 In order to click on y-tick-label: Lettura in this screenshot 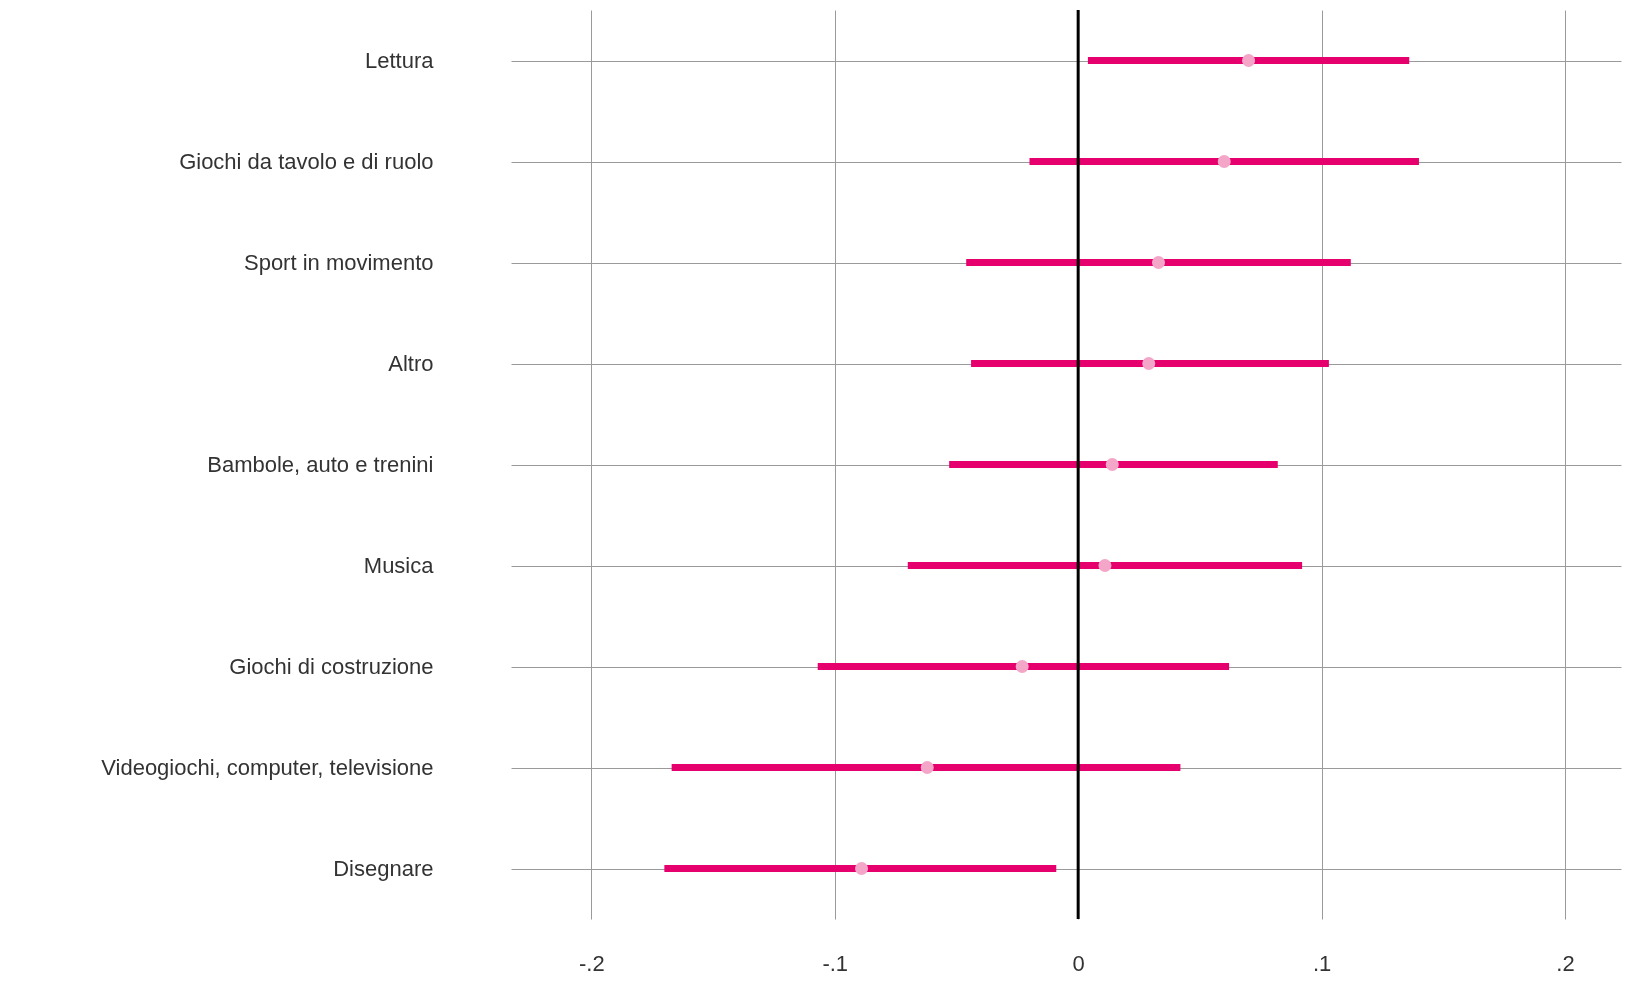, I will do `click(400, 60)`.